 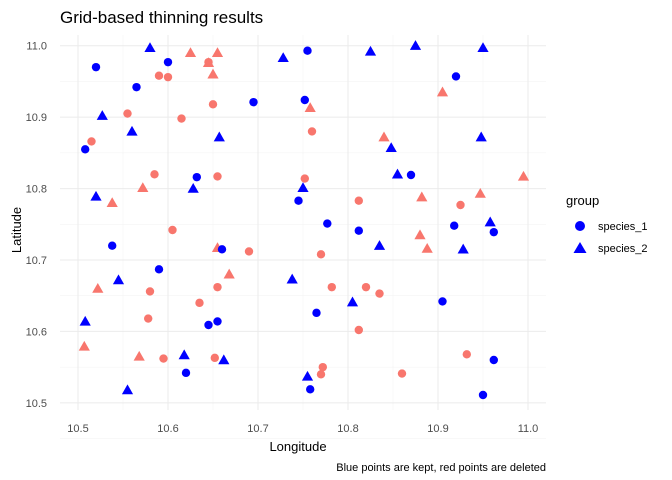 What do you see at coordinates (161, 17) in the screenshot?
I see `chart-title: Grid-based thinning results` at bounding box center [161, 17].